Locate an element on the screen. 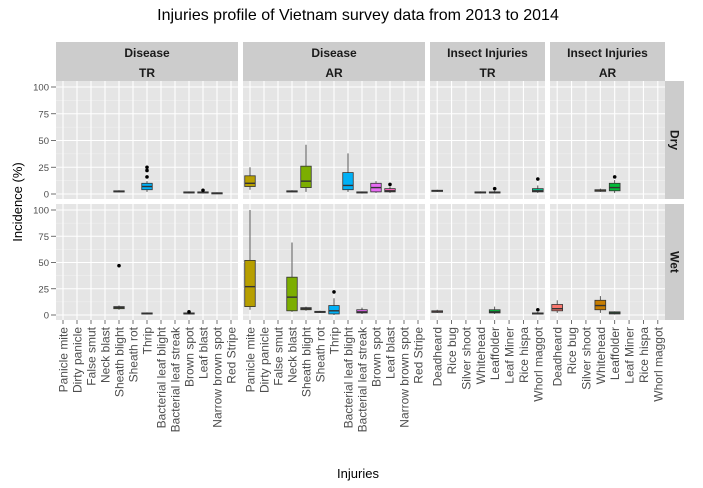 This screenshot has width=703, height=488. facet-strip-disease_ar is located at coordinates (334, 61).